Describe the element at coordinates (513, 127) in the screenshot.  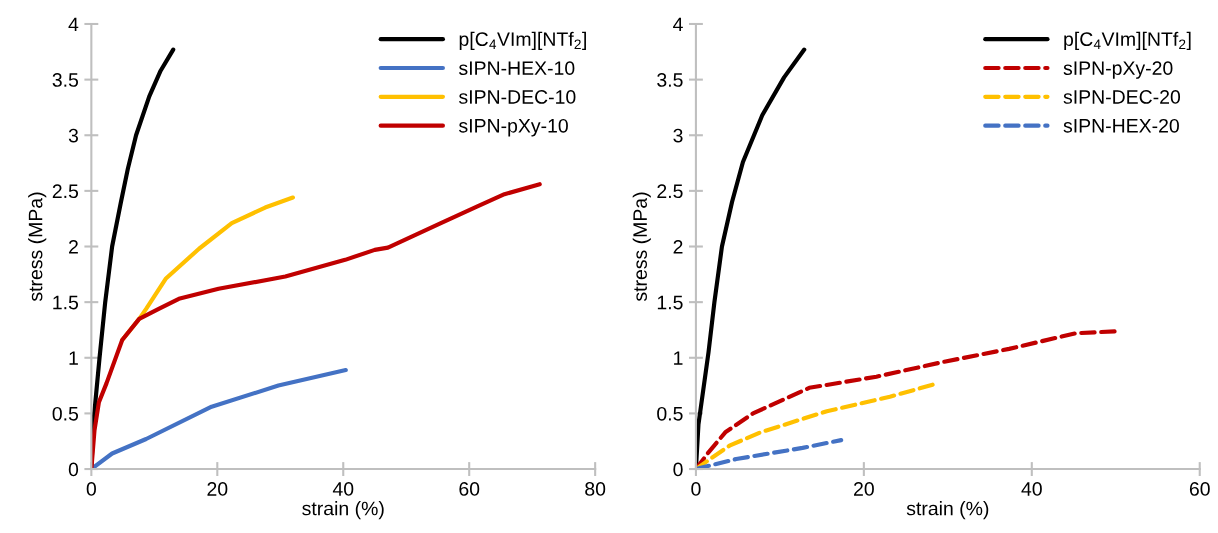
I see `legend-label: sIPN-pXy-10` at that location.